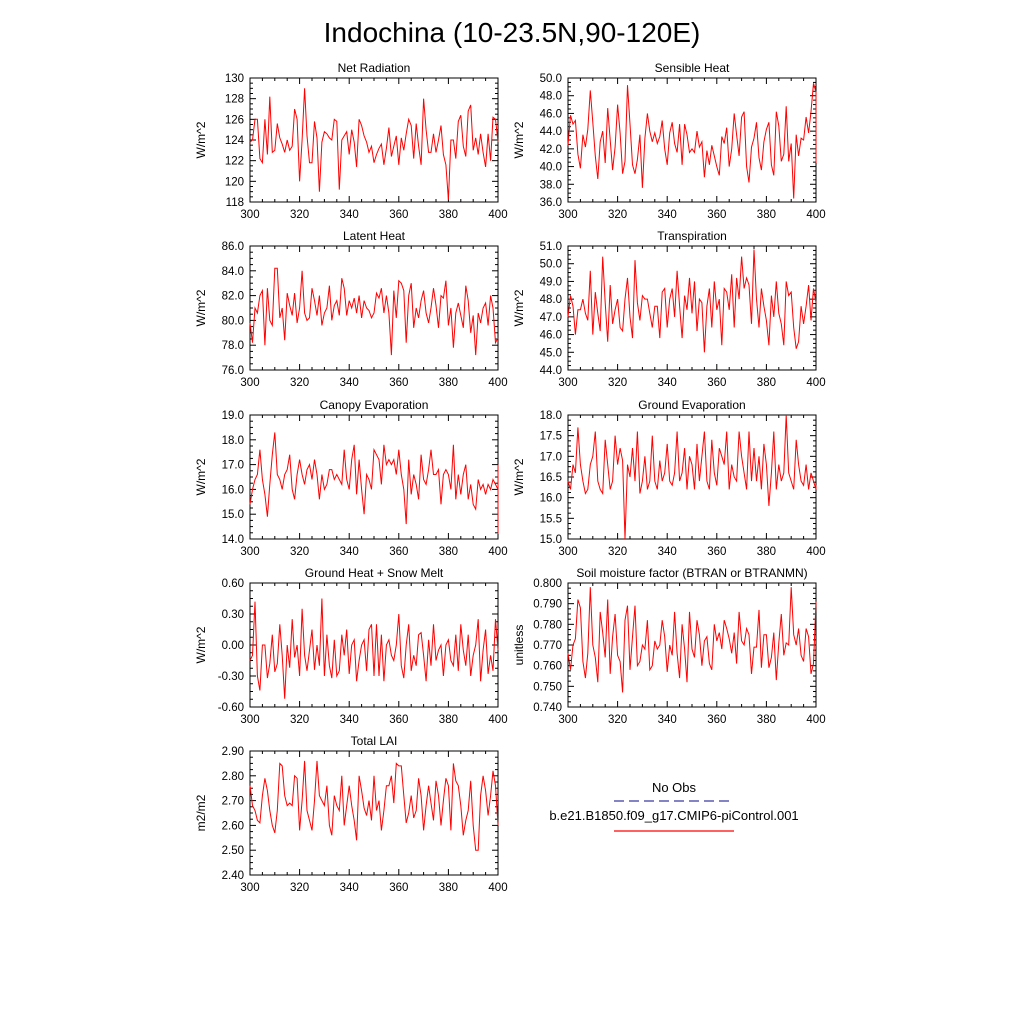  Describe the element at coordinates (235, 203) in the screenshot. I see `y-tick-label: 118` at that location.